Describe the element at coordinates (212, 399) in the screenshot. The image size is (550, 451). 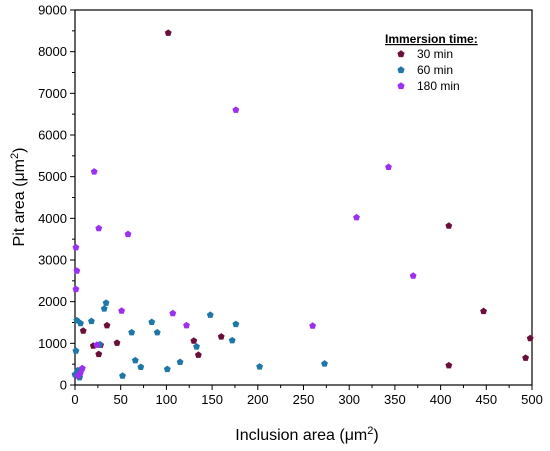
I see `x-tick-label: 150` at that location.